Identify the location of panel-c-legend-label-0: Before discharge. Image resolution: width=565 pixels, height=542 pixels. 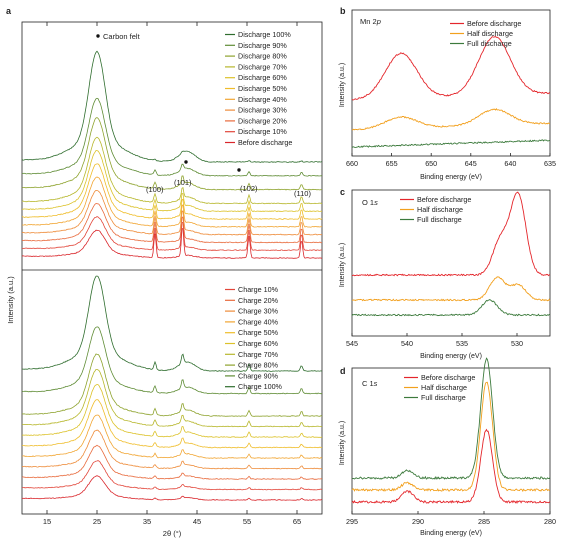
(444, 199).